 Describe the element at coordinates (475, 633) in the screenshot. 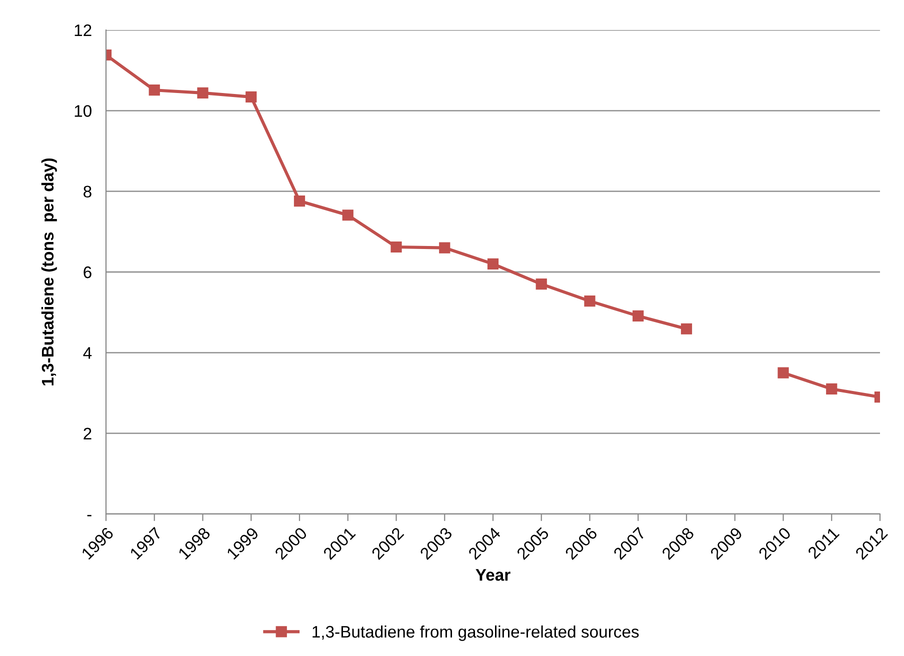

I see `legend-label: 1,3-Butadiene from gasoline-related sources` at that location.